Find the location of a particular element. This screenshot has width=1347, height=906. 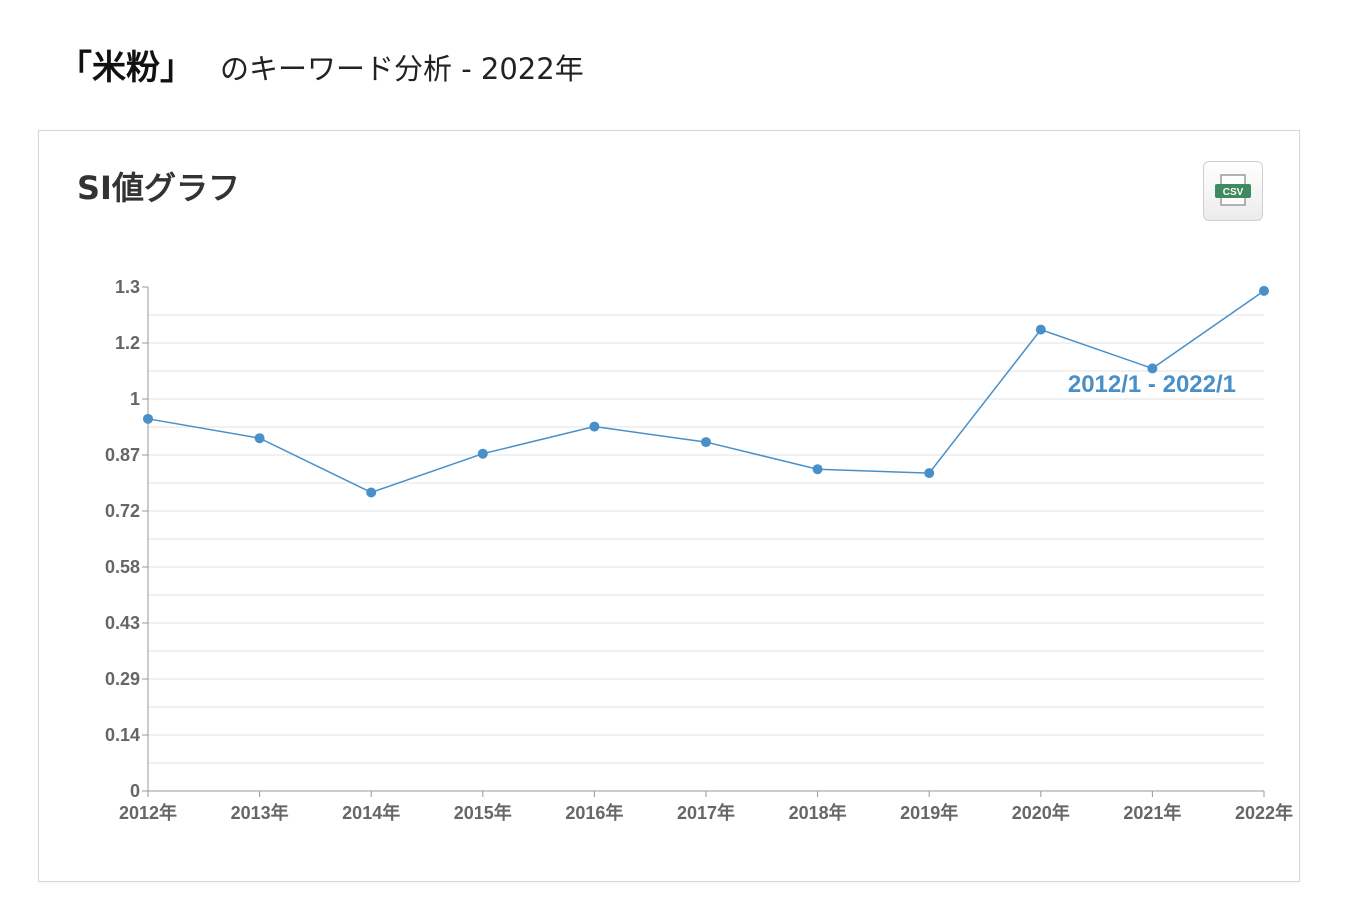

x-tick-label: 2015年 is located at coordinates (483, 812).